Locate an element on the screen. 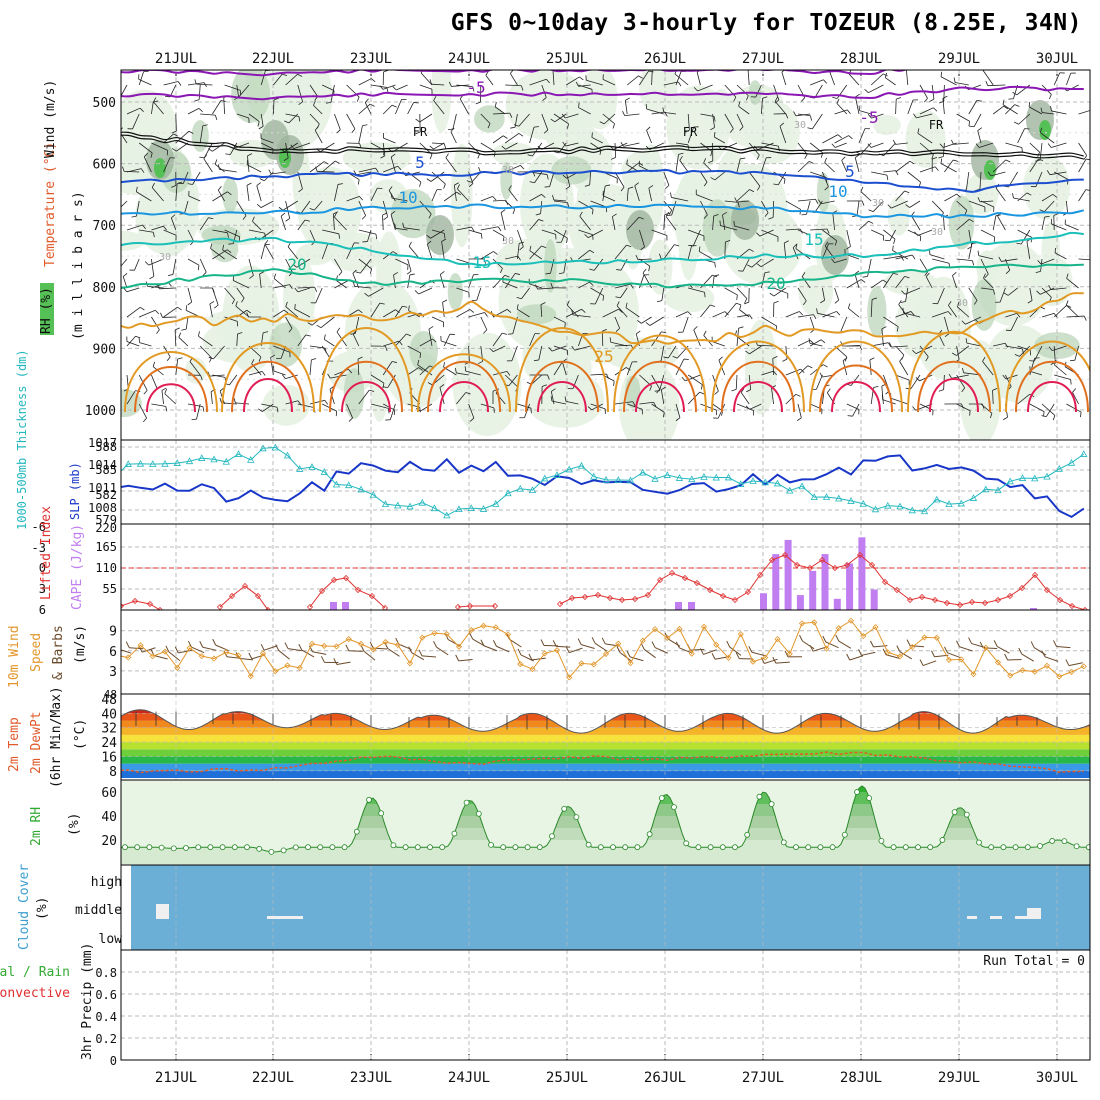 The image size is (1100, 1100). warm-dome is located at coordinates (171, 389).